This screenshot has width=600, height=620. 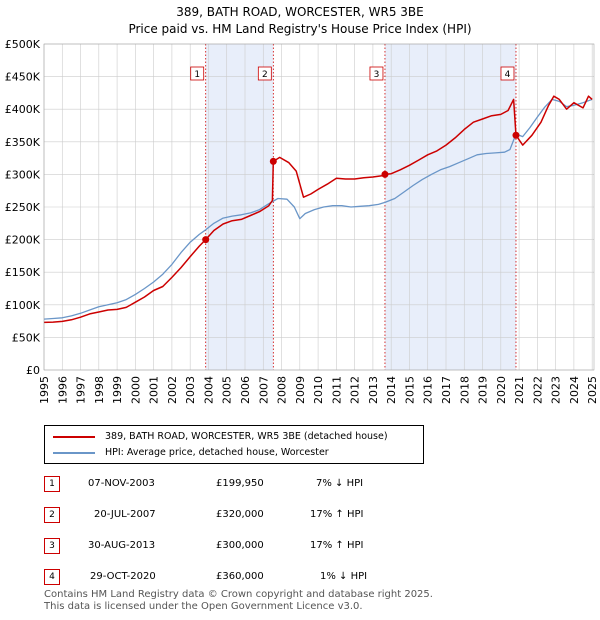 I want to click on y-tick-label: £200K, so click(x=23, y=240).